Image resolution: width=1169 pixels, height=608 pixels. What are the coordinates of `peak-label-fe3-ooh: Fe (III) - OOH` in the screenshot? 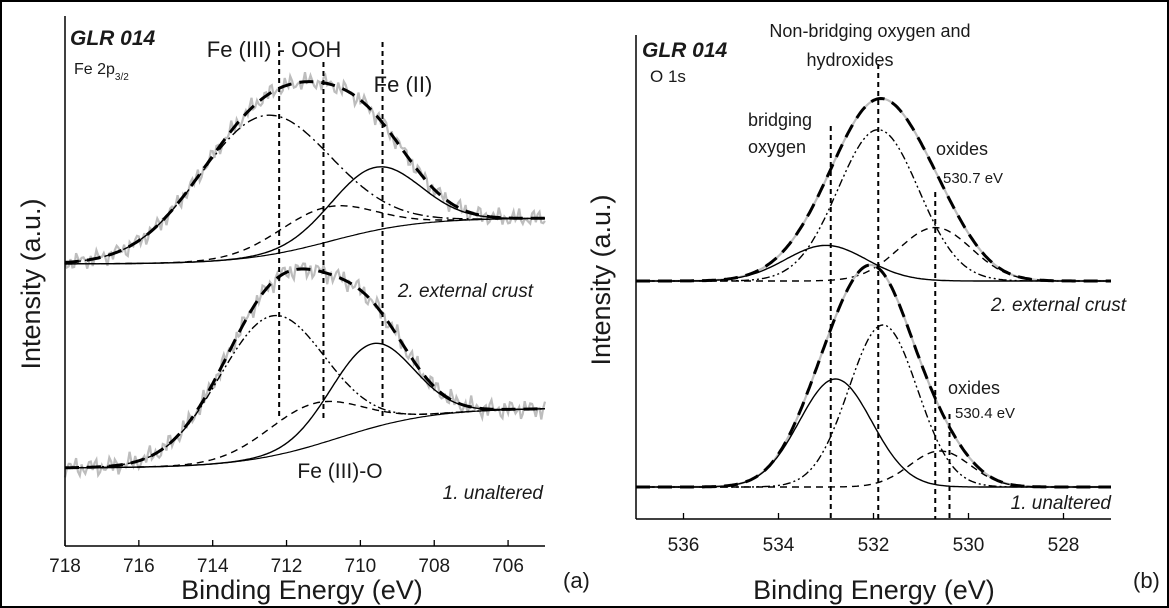 It's located at (274, 49).